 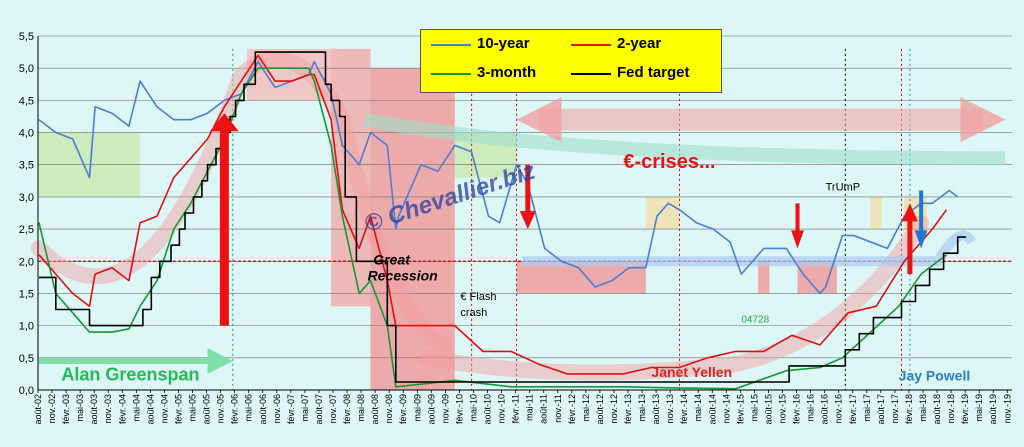 What do you see at coordinates (478, 297) in the screenshot?
I see `flash-crash-label: € Flash` at bounding box center [478, 297].